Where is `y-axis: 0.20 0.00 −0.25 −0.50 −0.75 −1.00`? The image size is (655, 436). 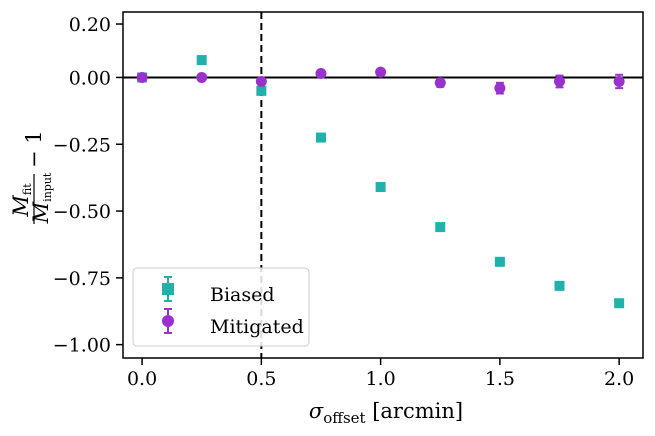
y-axis: 0.20 0.00 −0.25 −0.50 −0.75 −1.00 is located at coordinates (88, 185).